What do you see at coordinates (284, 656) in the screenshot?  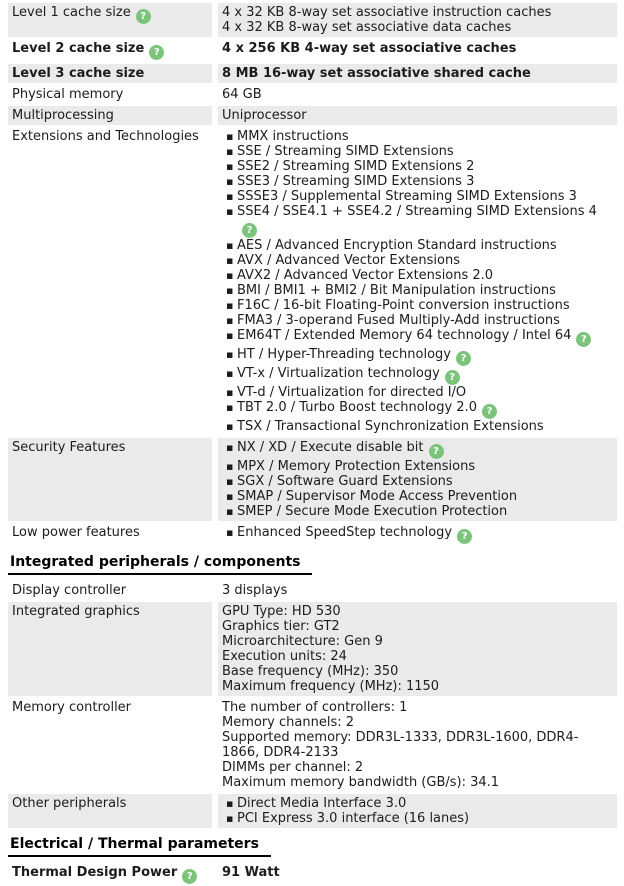 I see `value-line: Execution units: 24` at bounding box center [284, 656].